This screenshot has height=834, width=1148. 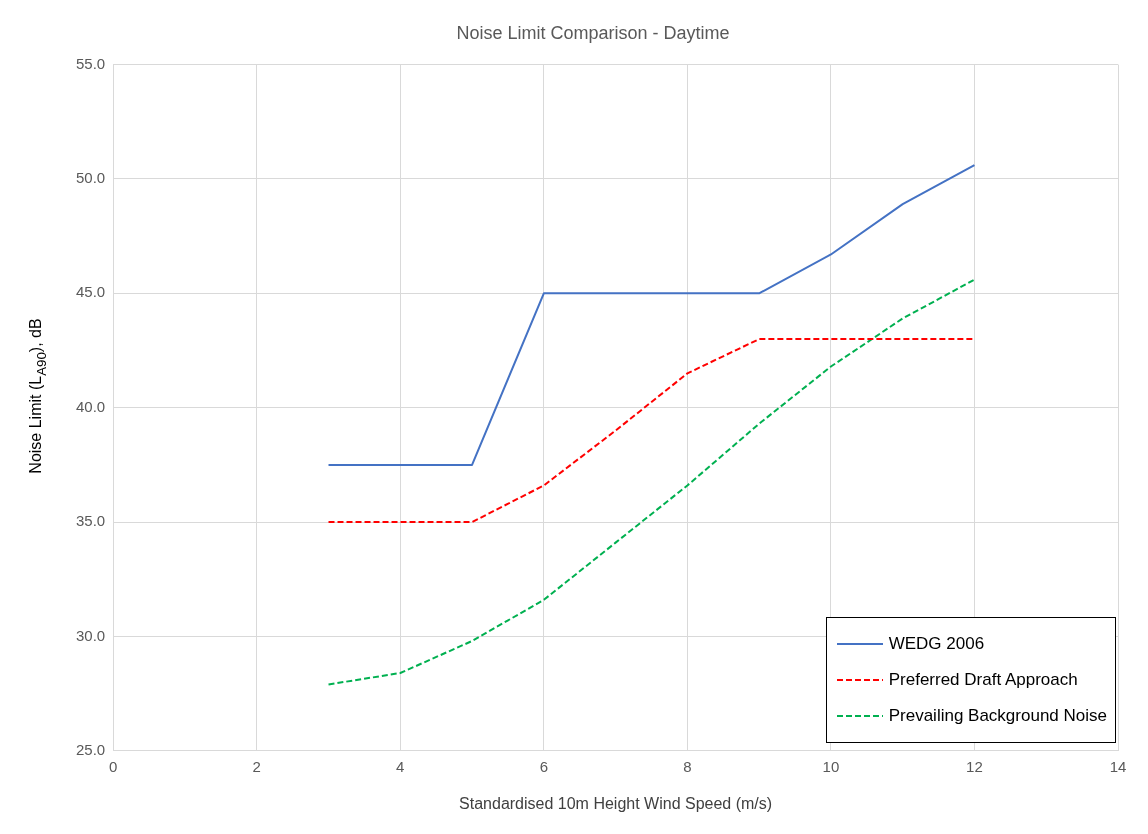 I want to click on x-tick-label: 4, so click(x=400, y=766).